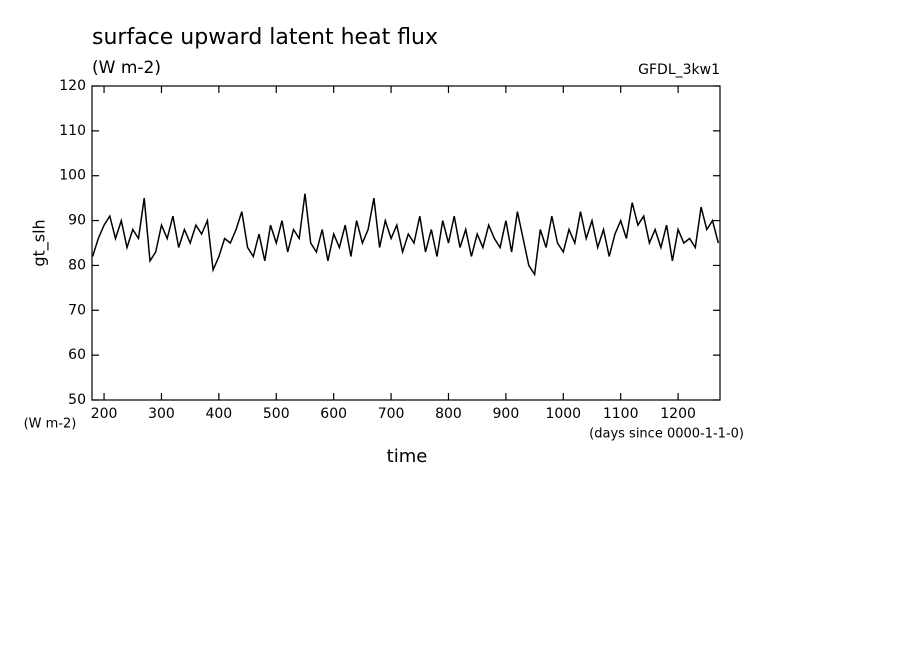 The width and height of the screenshot is (904, 654). I want to click on y-axis-label: gt_slh, so click(40, 242).